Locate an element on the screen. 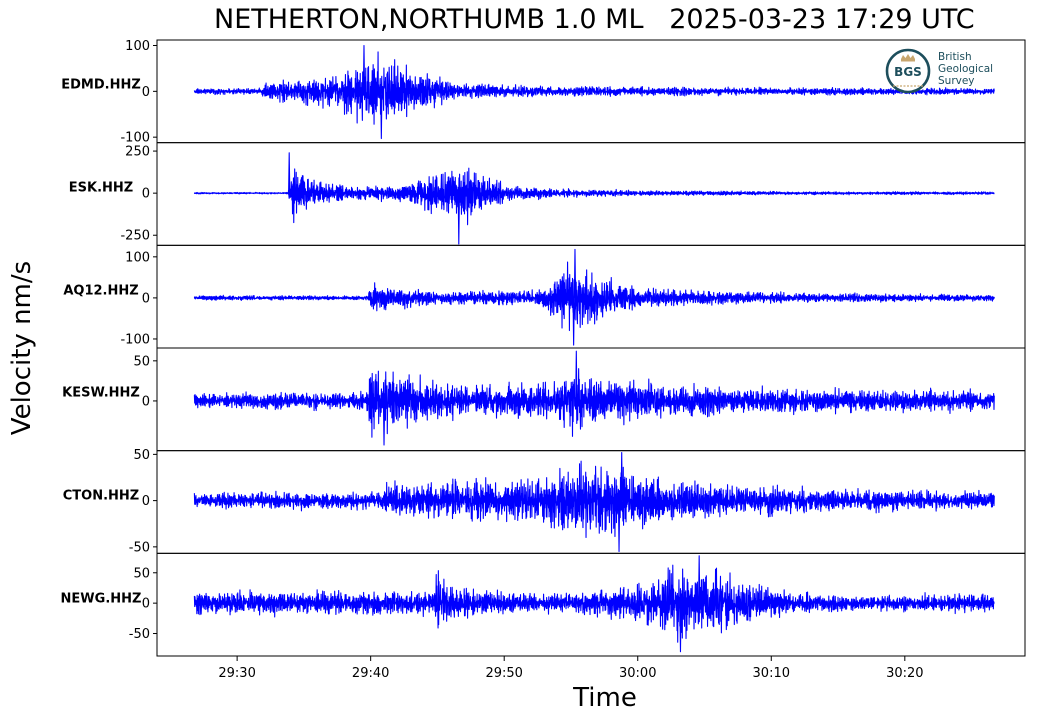 The height and width of the screenshot is (723, 1046). station-label: AQ12.HHZ is located at coordinates (101, 290).